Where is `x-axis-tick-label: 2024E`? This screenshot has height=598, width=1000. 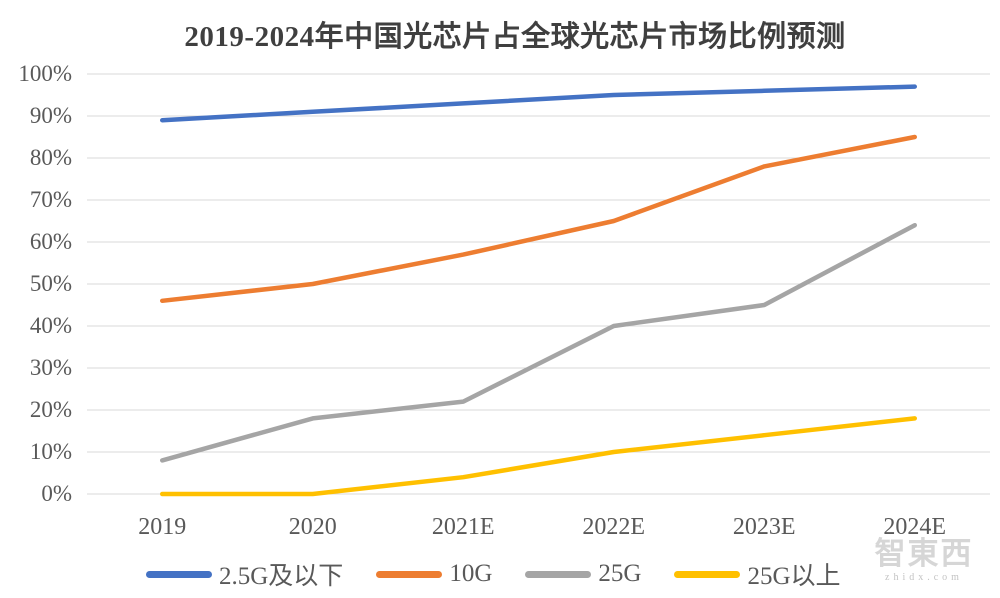
x-axis-tick-label: 2024E is located at coordinates (915, 527).